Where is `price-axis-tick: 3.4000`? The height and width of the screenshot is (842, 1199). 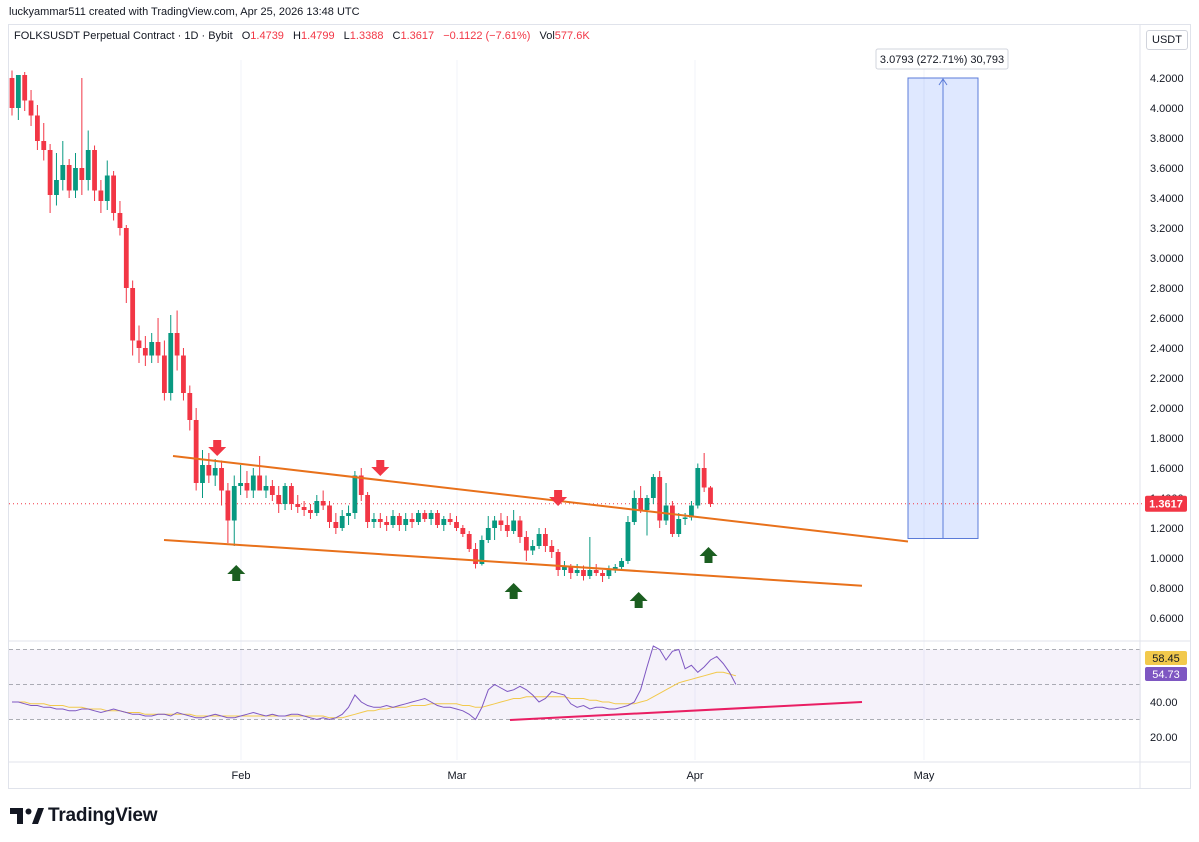 price-axis-tick: 3.4000 is located at coordinates (1167, 199).